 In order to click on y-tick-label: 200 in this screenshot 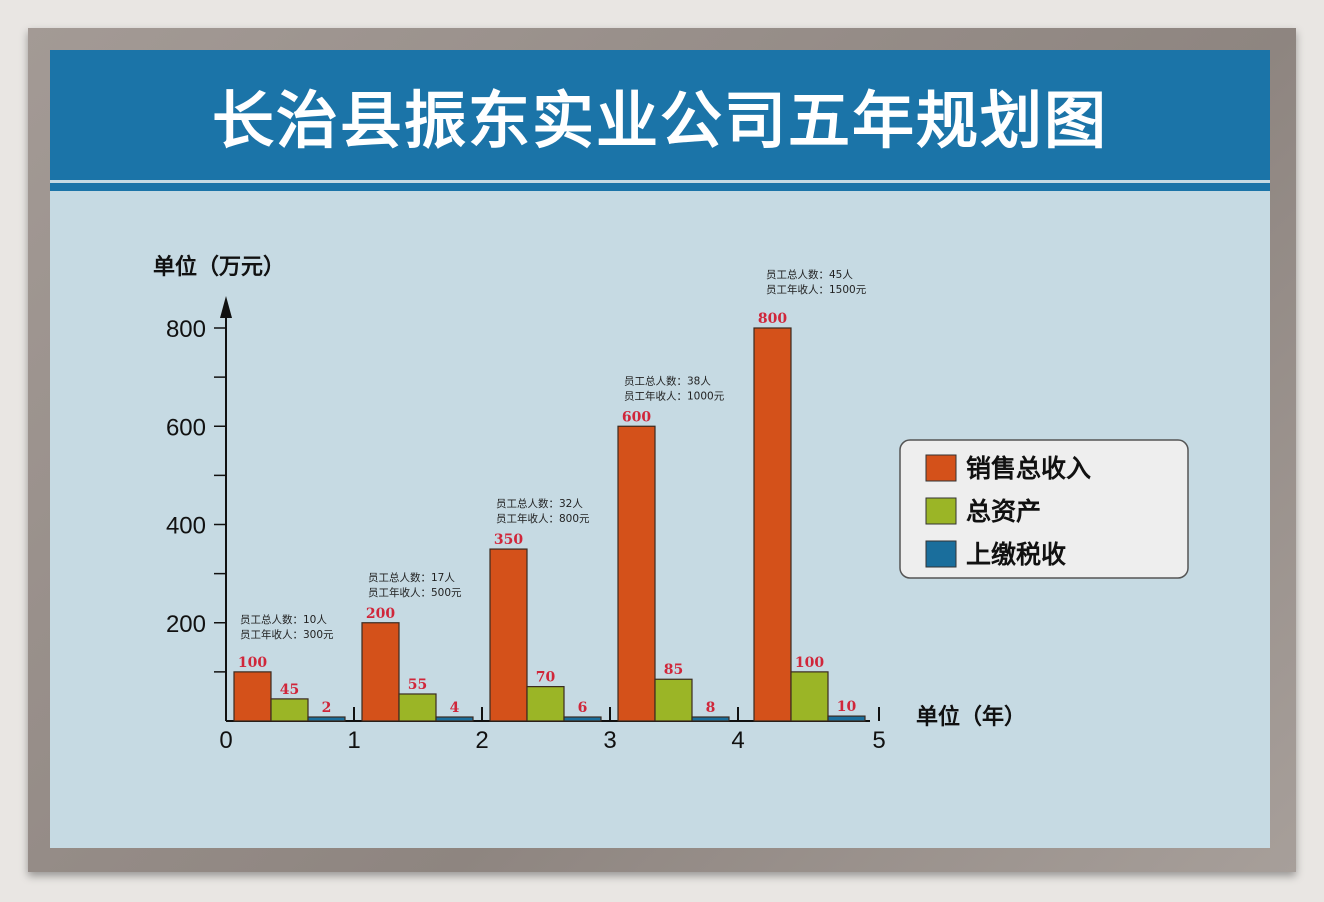, I will do `click(186, 624)`.